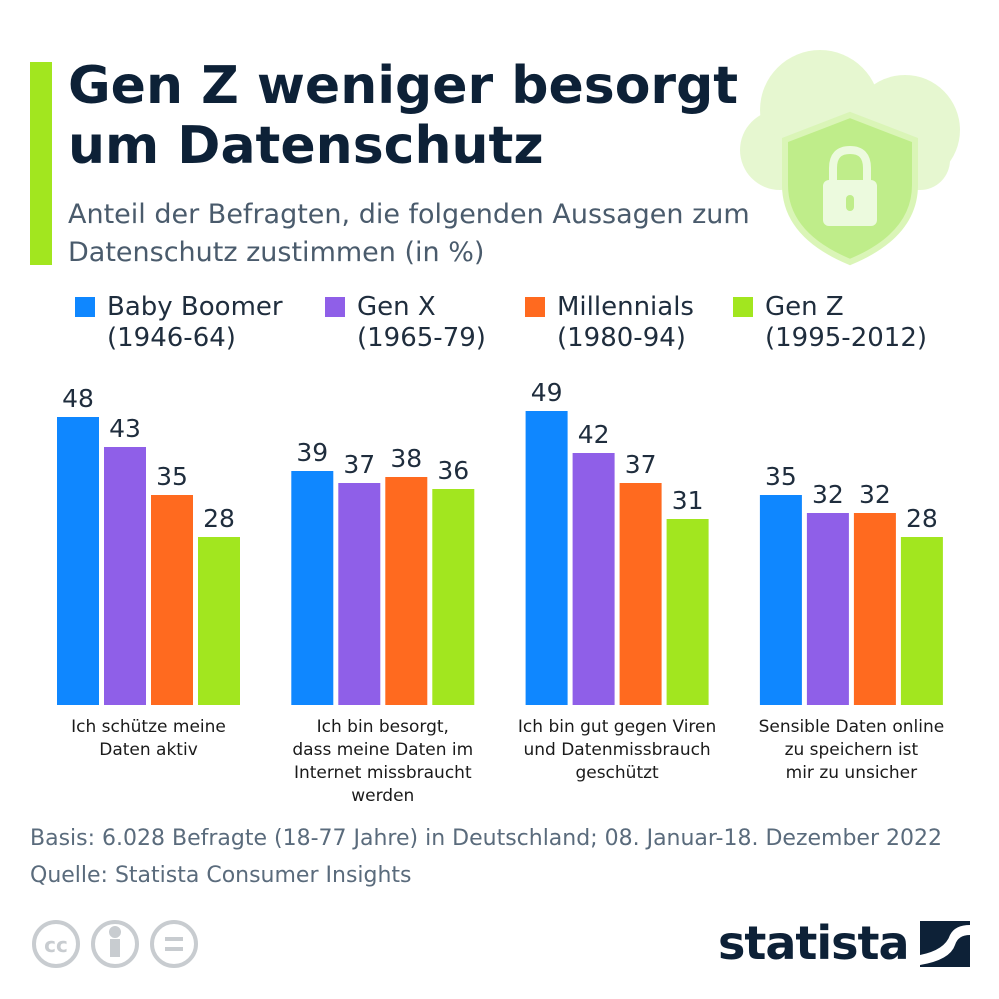  I want to click on value-label: 39, so click(312, 452).